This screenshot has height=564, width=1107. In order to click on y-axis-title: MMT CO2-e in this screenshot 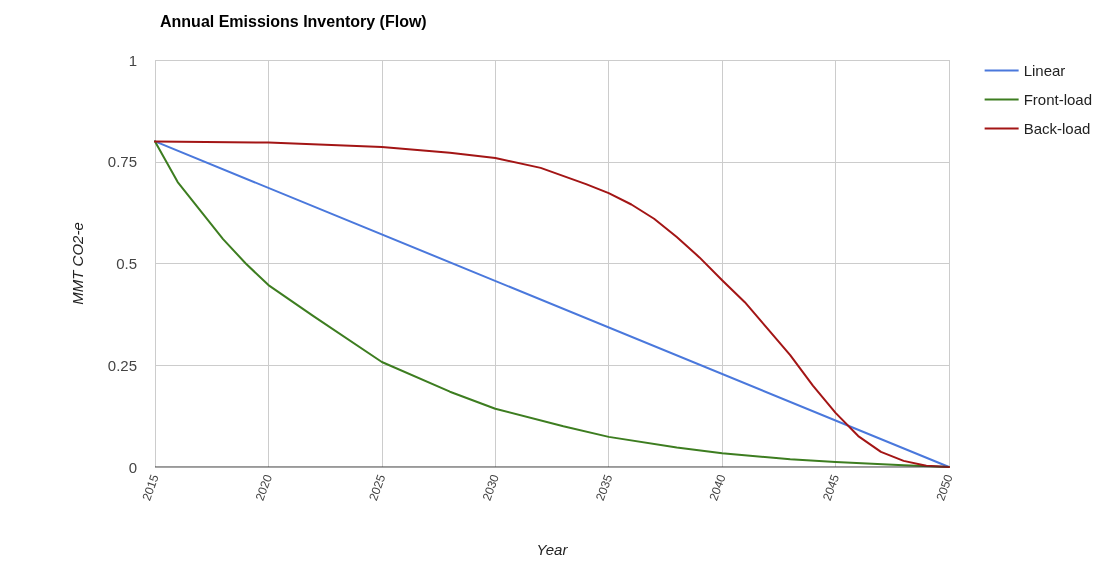, I will do `click(77, 263)`.